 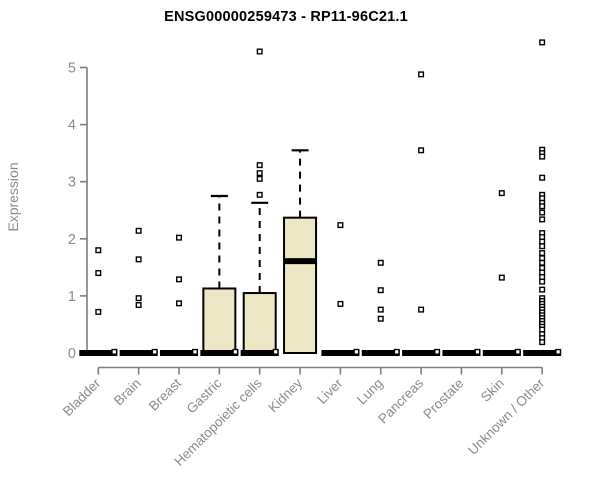 What do you see at coordinates (72, 69) in the screenshot?
I see `y-tick-label: 5` at bounding box center [72, 69].